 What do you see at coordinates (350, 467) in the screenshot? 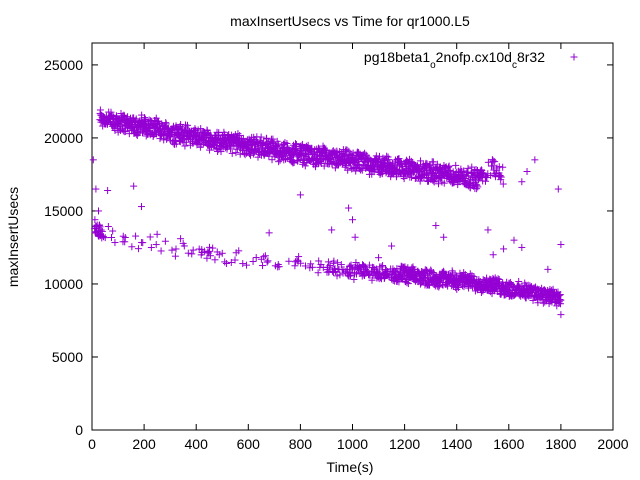
I see `x-axis-label: Time(s)` at bounding box center [350, 467].